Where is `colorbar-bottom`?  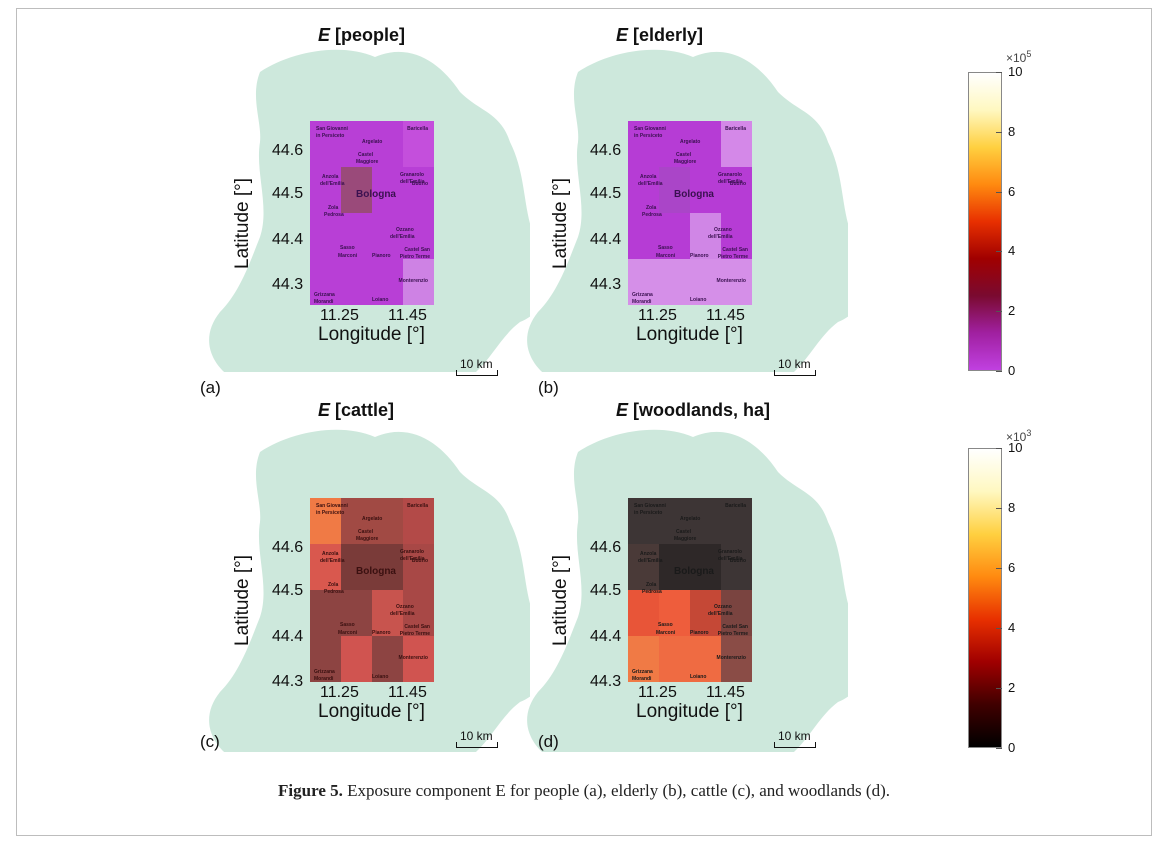
colorbar-bottom is located at coordinates (985, 598).